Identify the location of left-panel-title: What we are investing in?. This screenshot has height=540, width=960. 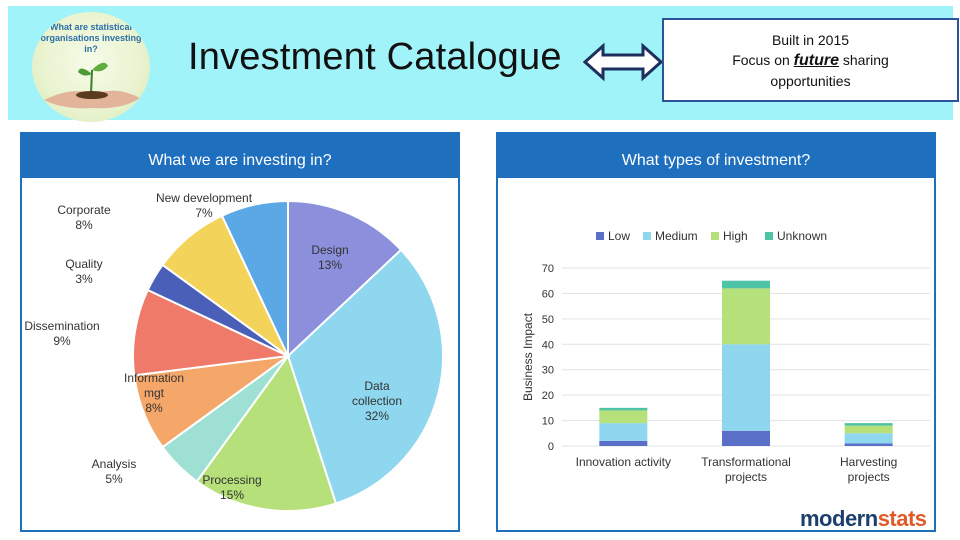
(240, 155).